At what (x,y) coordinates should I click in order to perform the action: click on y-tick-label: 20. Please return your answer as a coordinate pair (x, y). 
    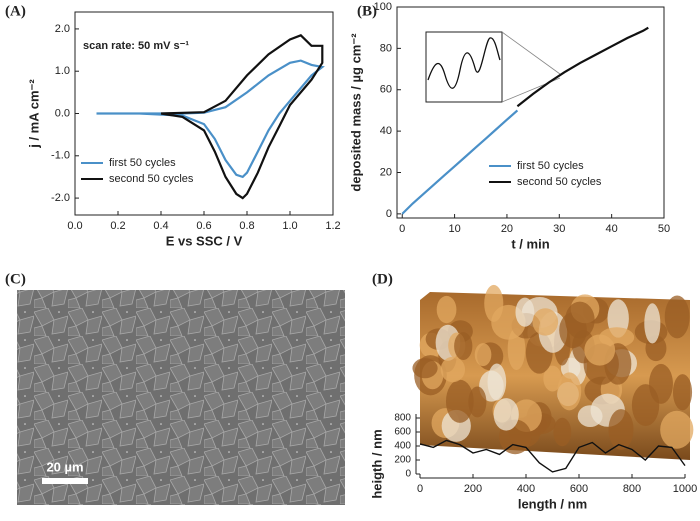
    Looking at the image, I should click on (386, 172).